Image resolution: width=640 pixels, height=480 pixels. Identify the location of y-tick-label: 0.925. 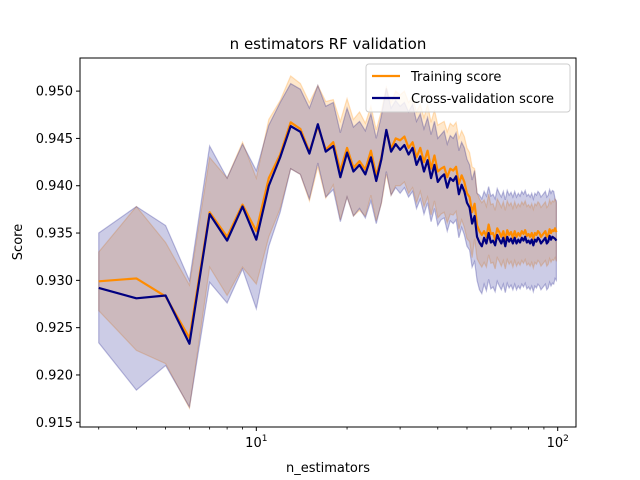
(54, 328).